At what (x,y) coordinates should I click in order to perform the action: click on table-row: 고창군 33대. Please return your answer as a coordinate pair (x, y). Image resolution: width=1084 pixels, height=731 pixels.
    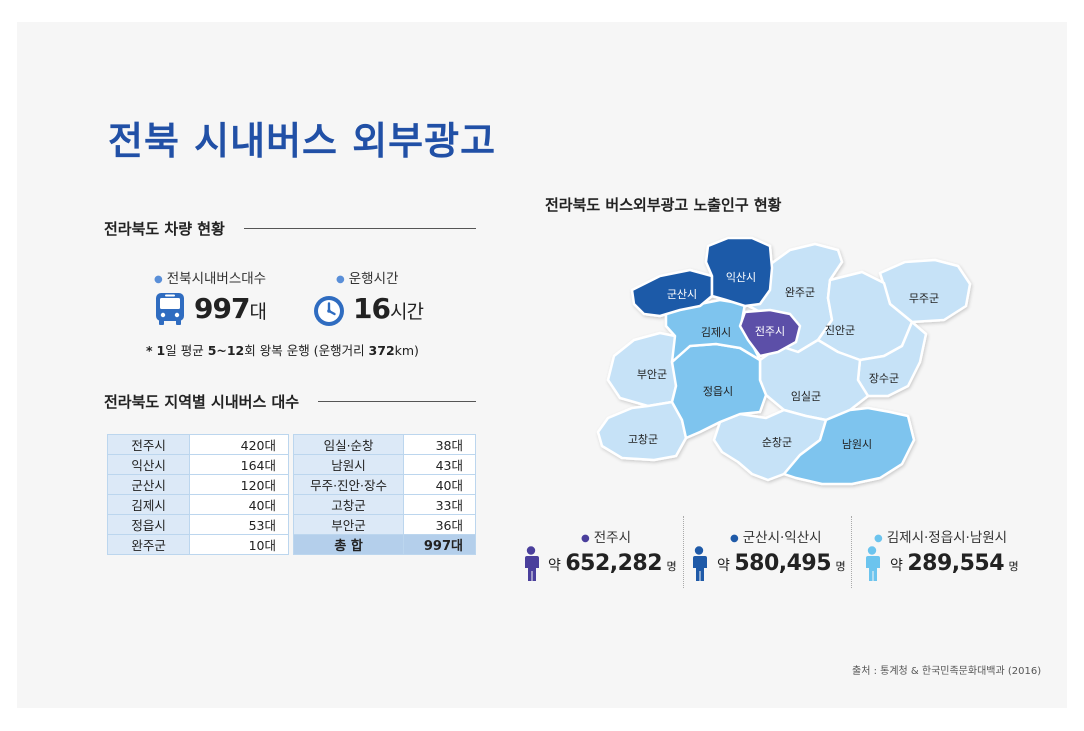
    Looking at the image, I should click on (384, 504).